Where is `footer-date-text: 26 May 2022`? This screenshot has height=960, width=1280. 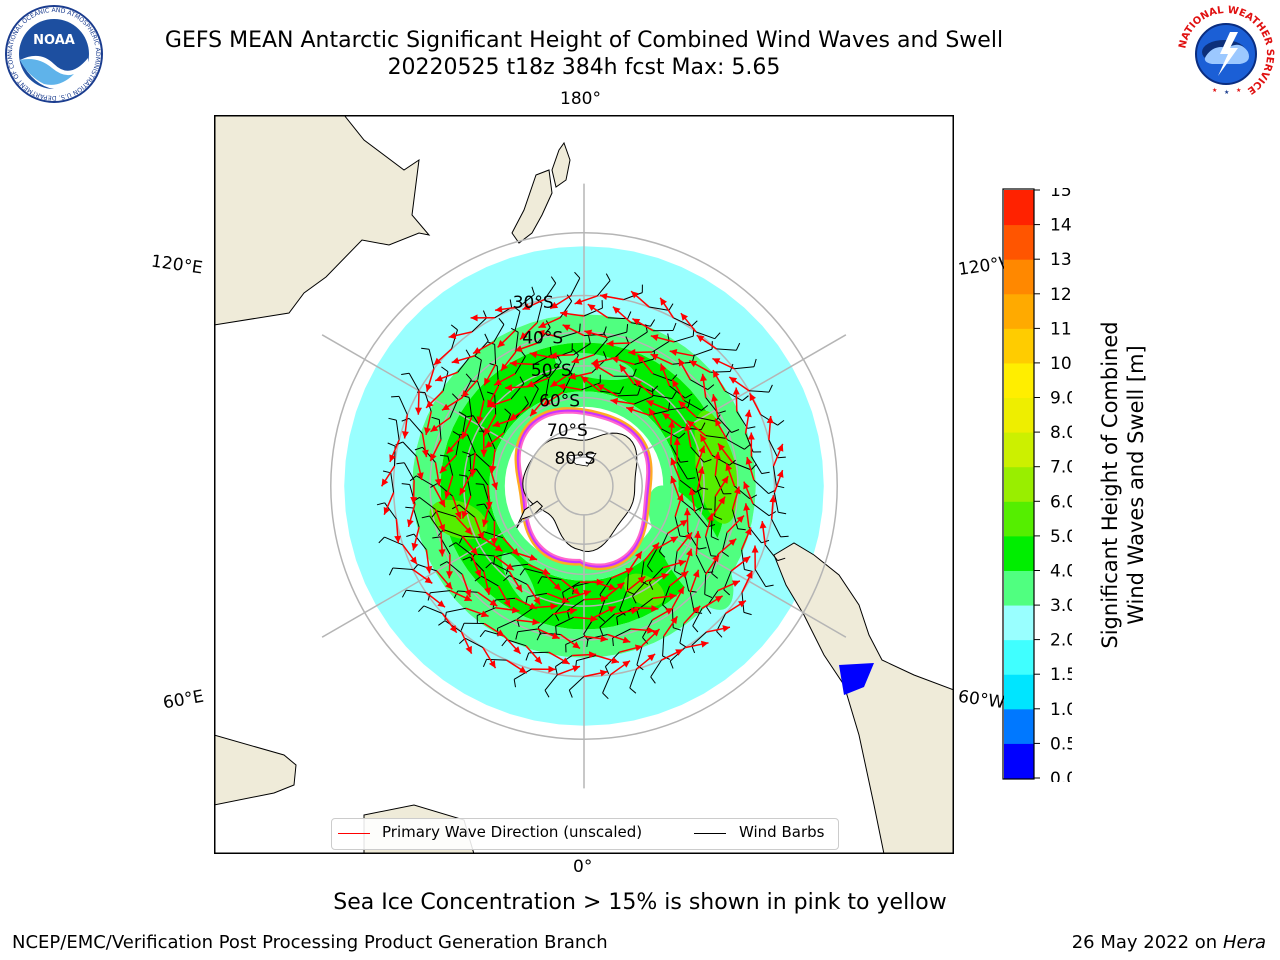
footer-date-text: 26 May 2022 is located at coordinates (1130, 942).